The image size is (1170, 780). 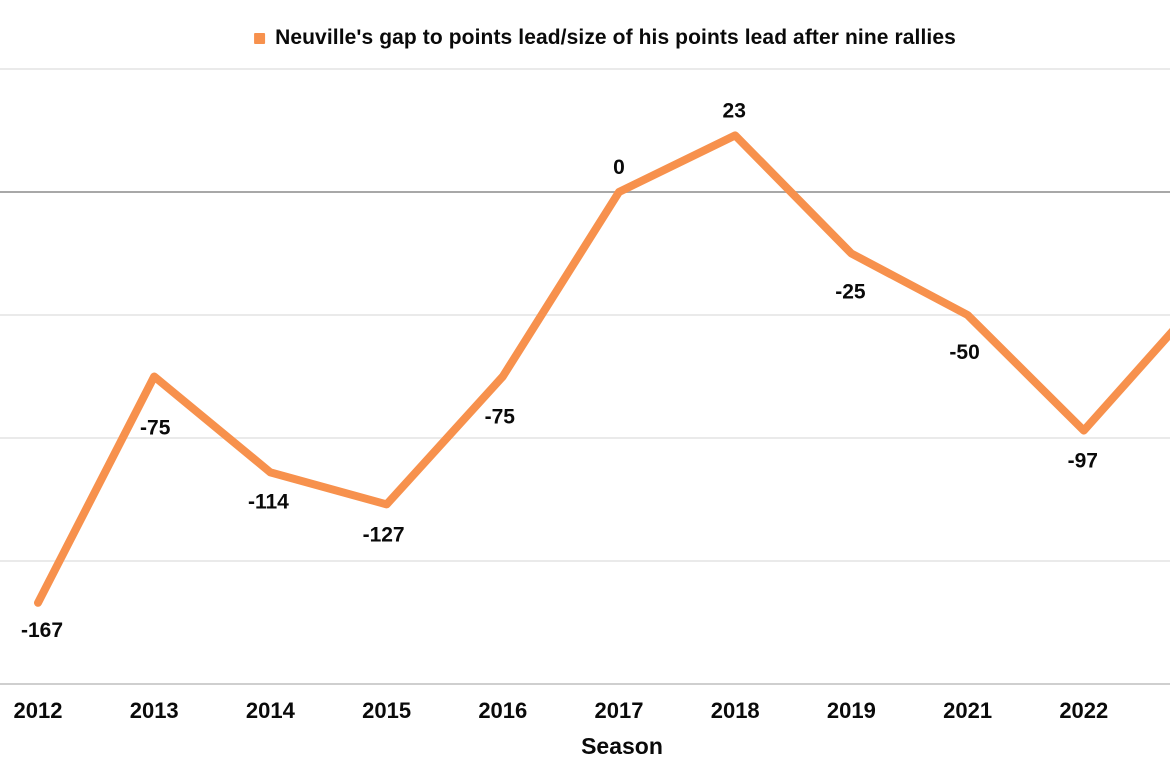 I want to click on x-tick-label: 2018, so click(x=735, y=710).